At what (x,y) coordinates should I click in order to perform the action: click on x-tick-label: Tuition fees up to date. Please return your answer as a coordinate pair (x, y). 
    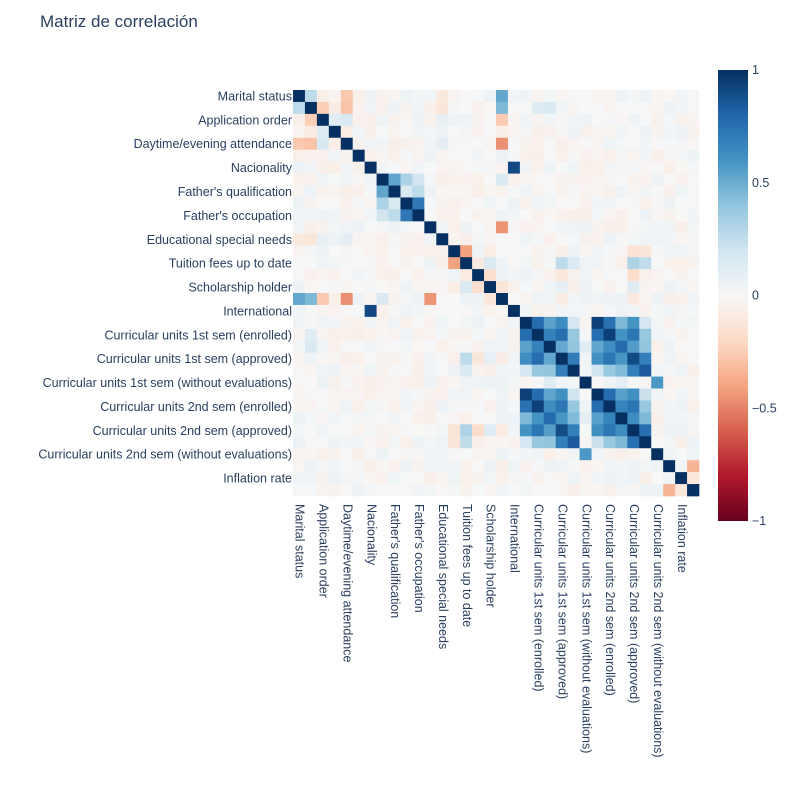
    Looking at the image, I should click on (467, 565).